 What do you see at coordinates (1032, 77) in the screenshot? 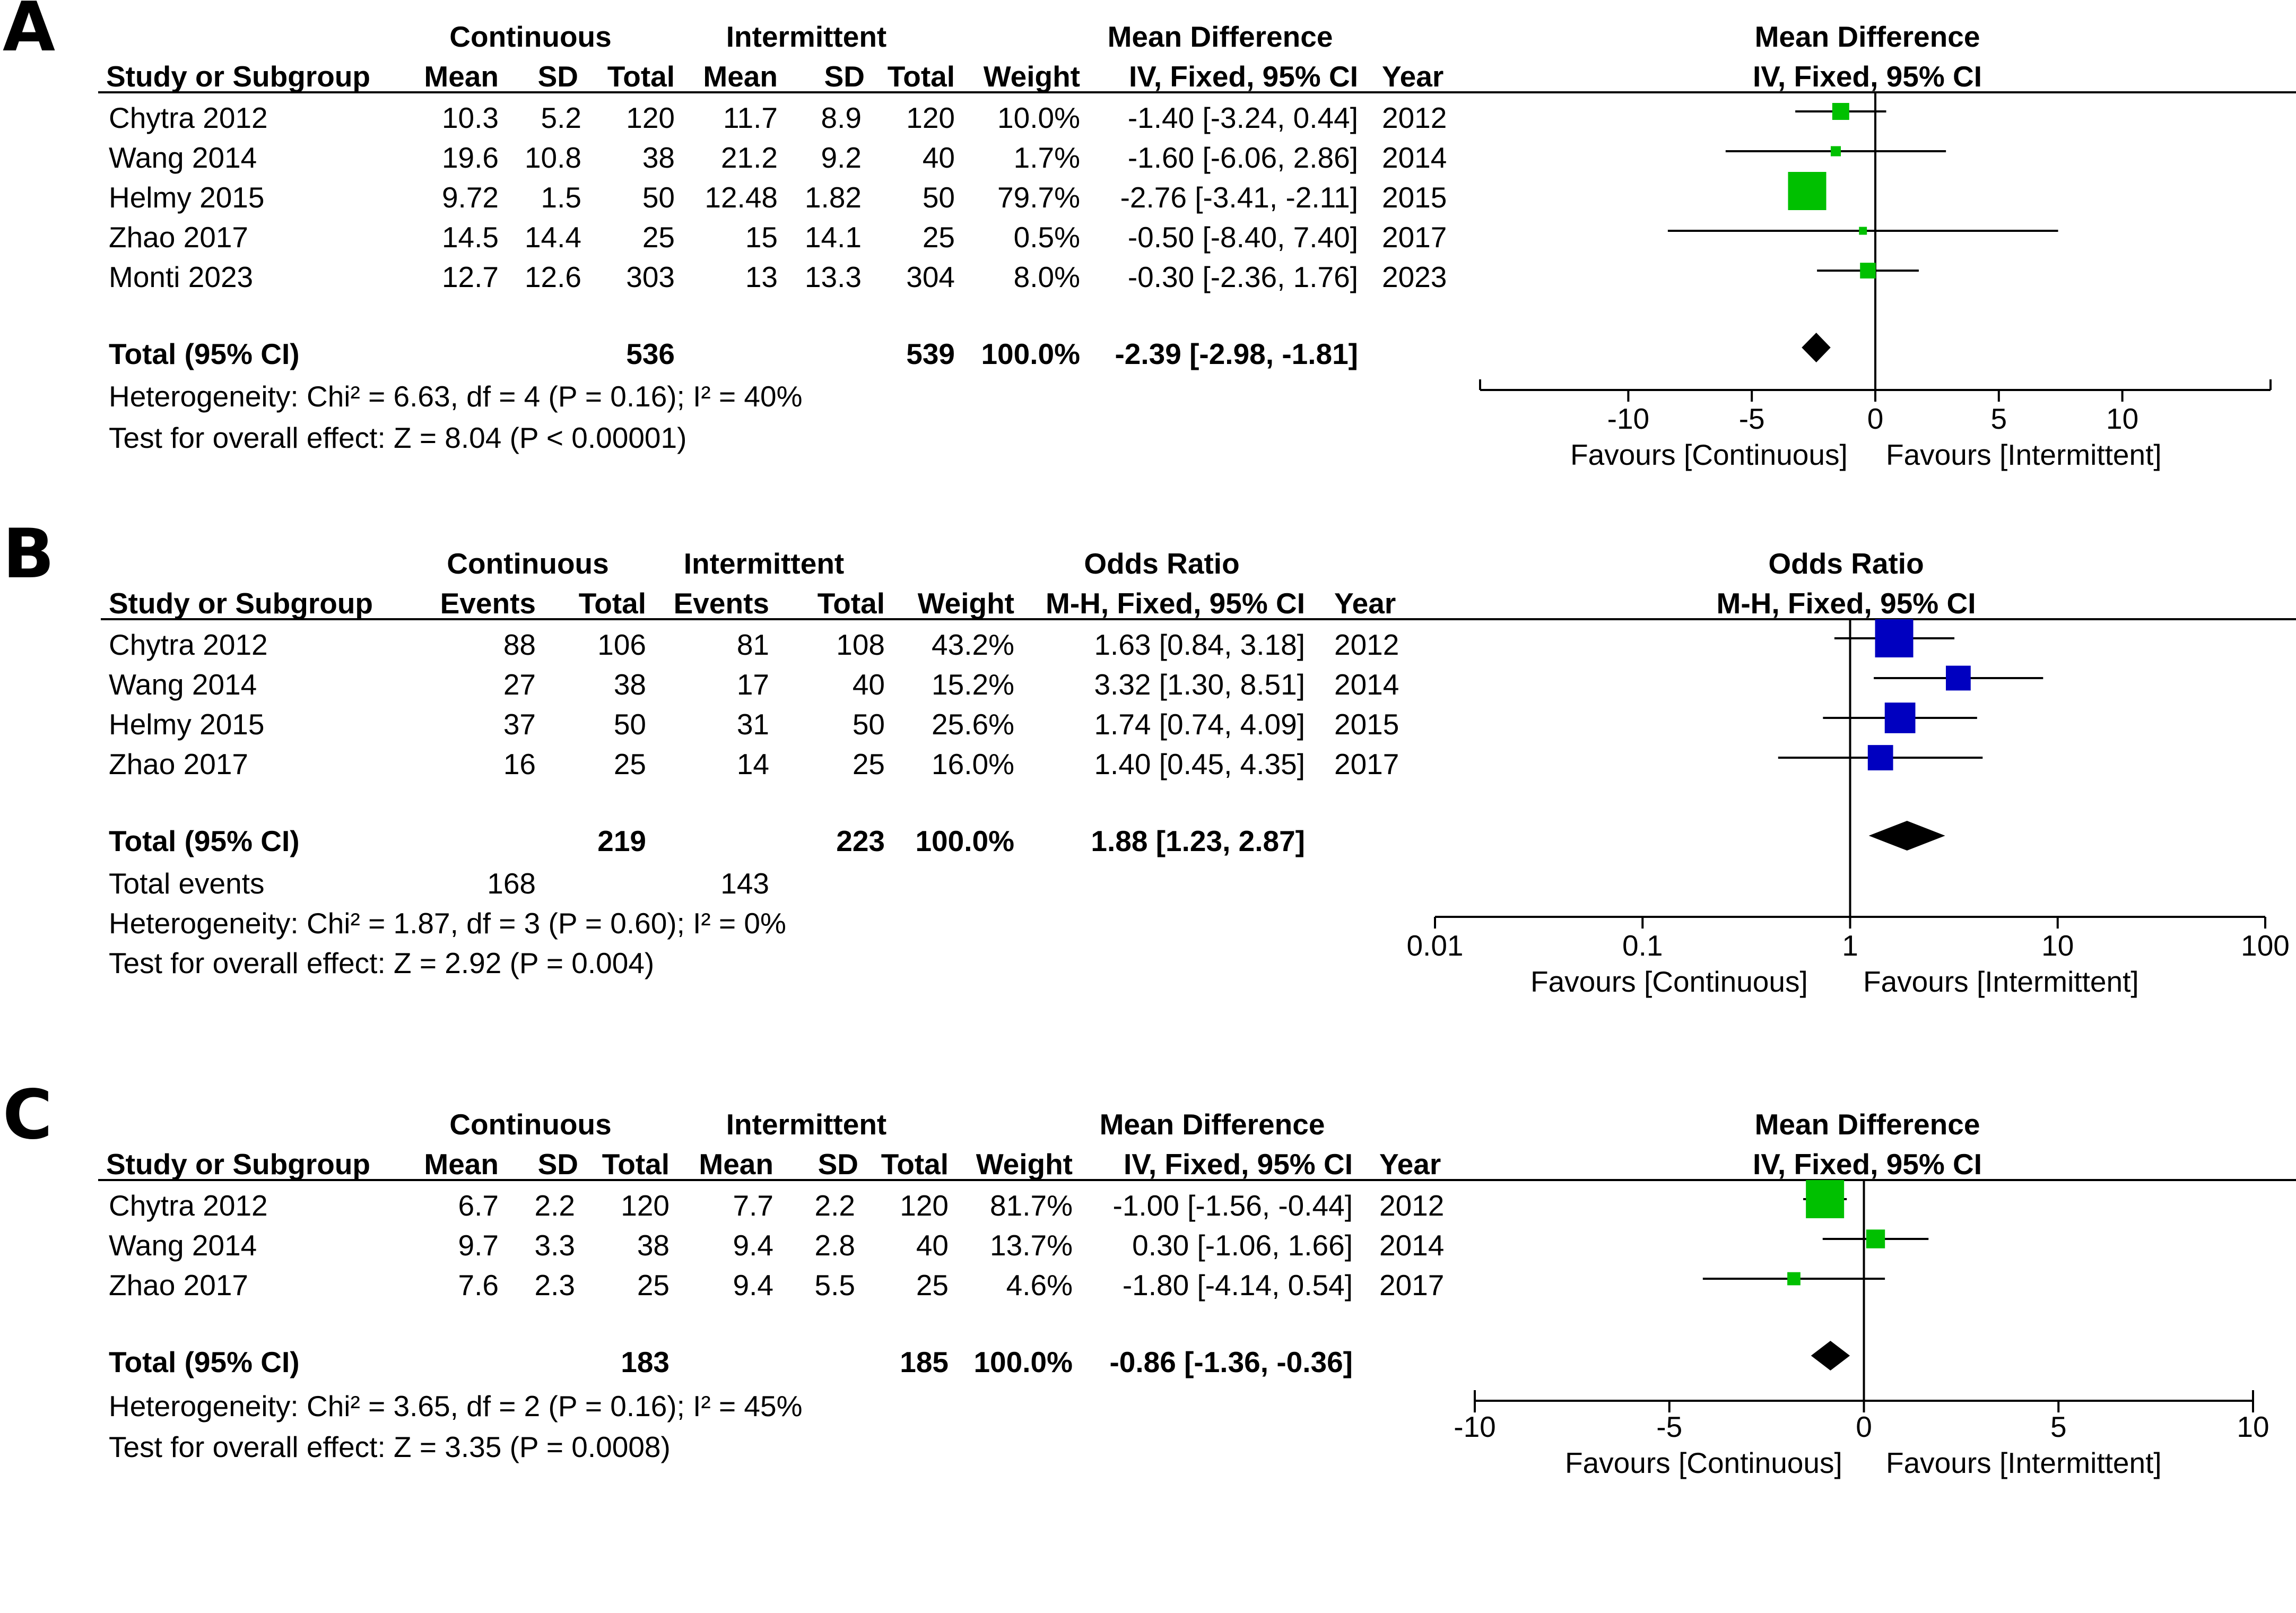
I see `col-header: Weight` at bounding box center [1032, 77].